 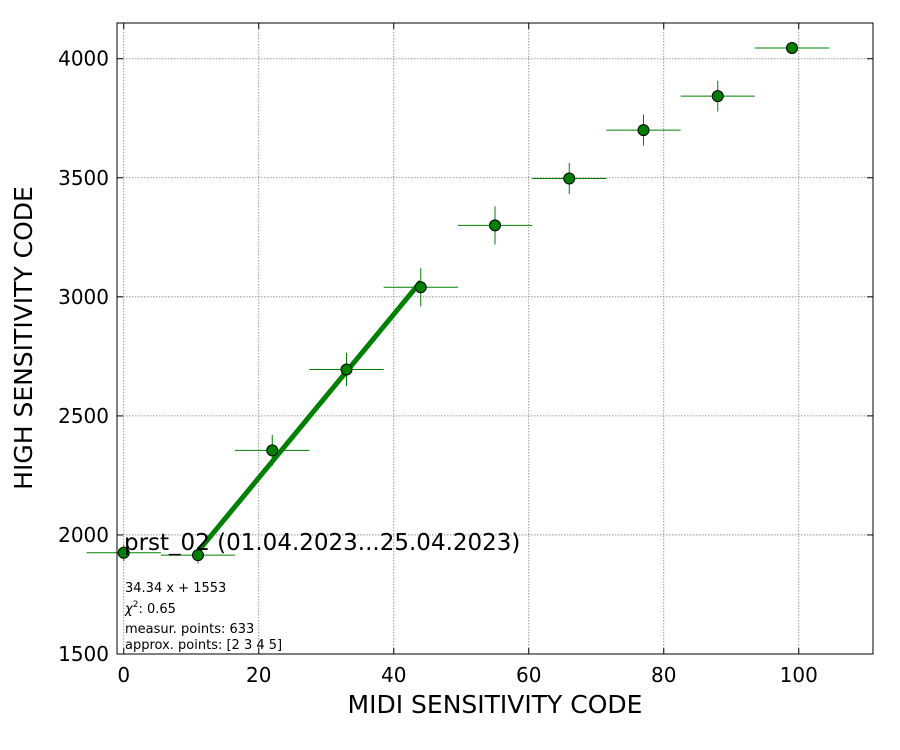 I want to click on y-tick-label: 4000, so click(x=83, y=59).